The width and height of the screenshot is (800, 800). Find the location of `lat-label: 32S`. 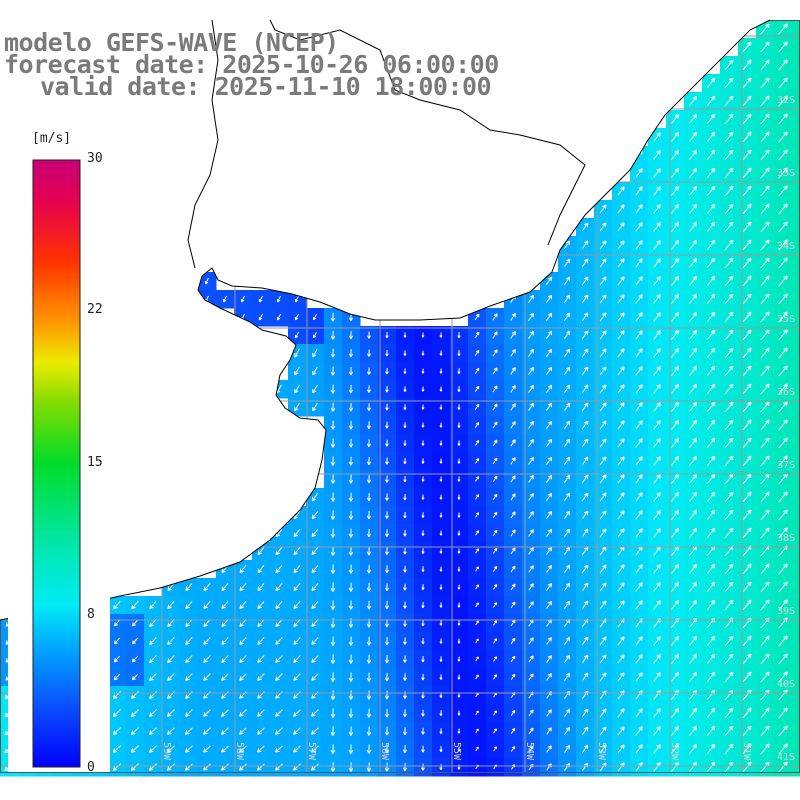

lat-label: 32S is located at coordinates (786, 100).